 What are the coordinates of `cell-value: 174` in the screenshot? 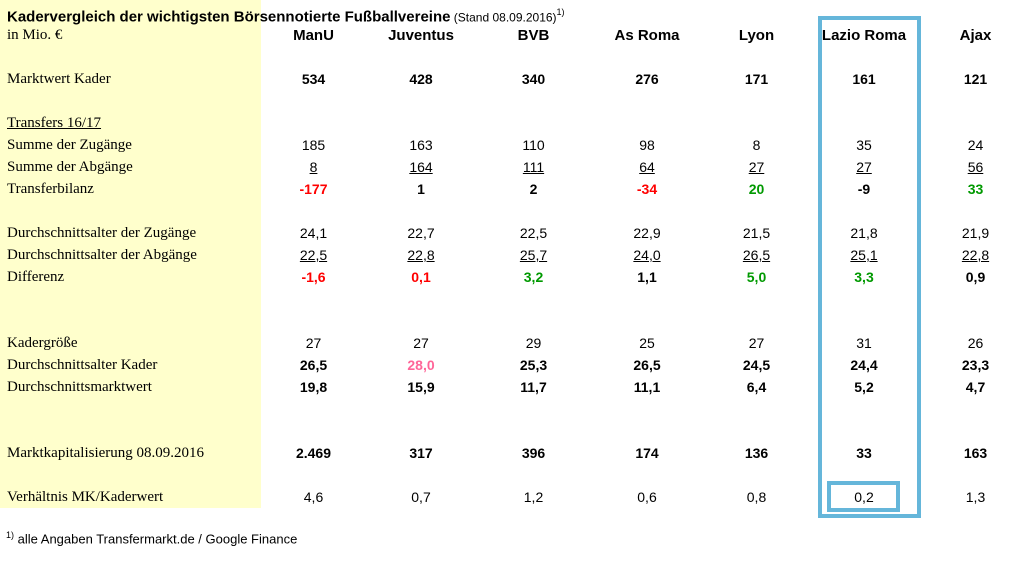 It's located at (647, 453).